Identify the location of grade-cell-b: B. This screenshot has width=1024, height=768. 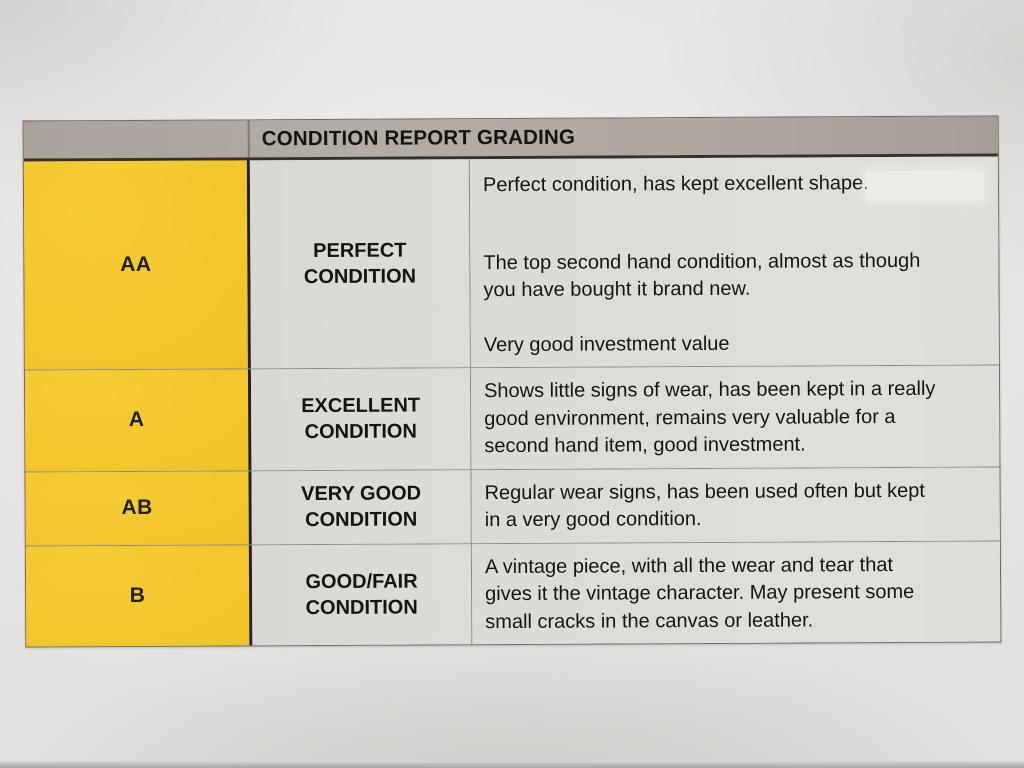
(139, 595).